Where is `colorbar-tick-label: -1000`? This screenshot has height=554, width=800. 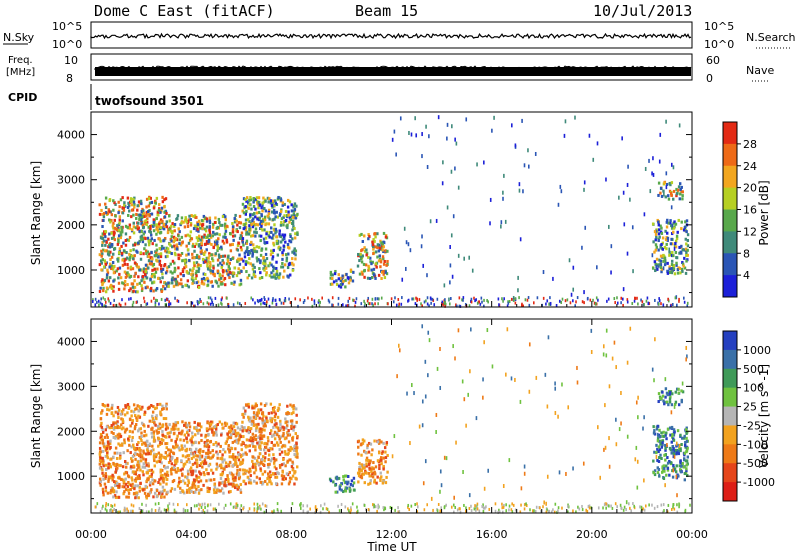 colorbar-tick-label: -1000 is located at coordinates (759, 482).